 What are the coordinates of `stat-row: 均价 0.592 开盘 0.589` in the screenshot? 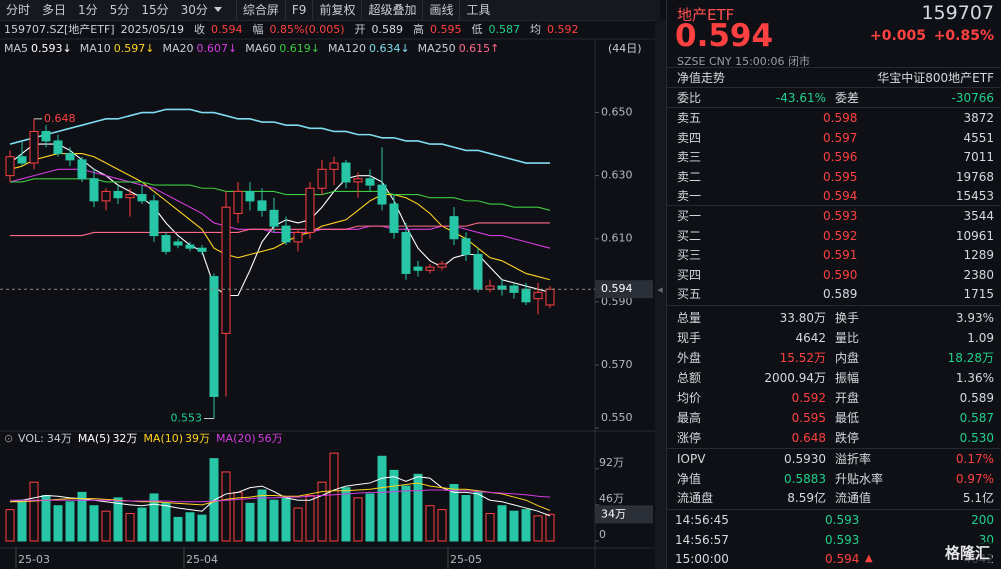 It's located at (834, 398).